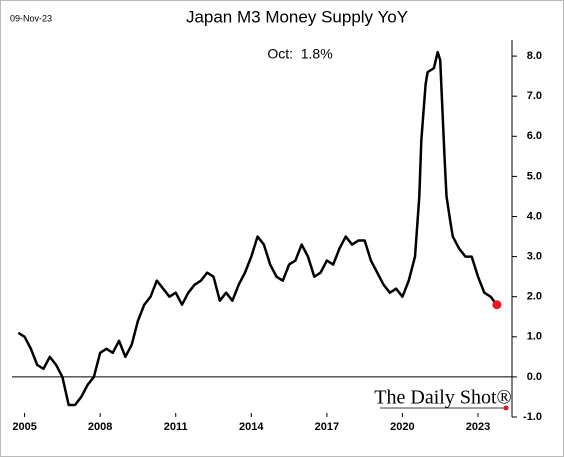 The height and width of the screenshot is (457, 564). I want to click on y-tick-label: 5.0, so click(534, 176).